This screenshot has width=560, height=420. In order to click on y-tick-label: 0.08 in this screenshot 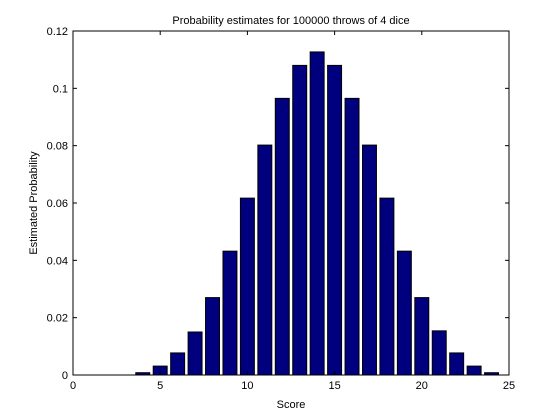, I will do `click(57, 147)`.